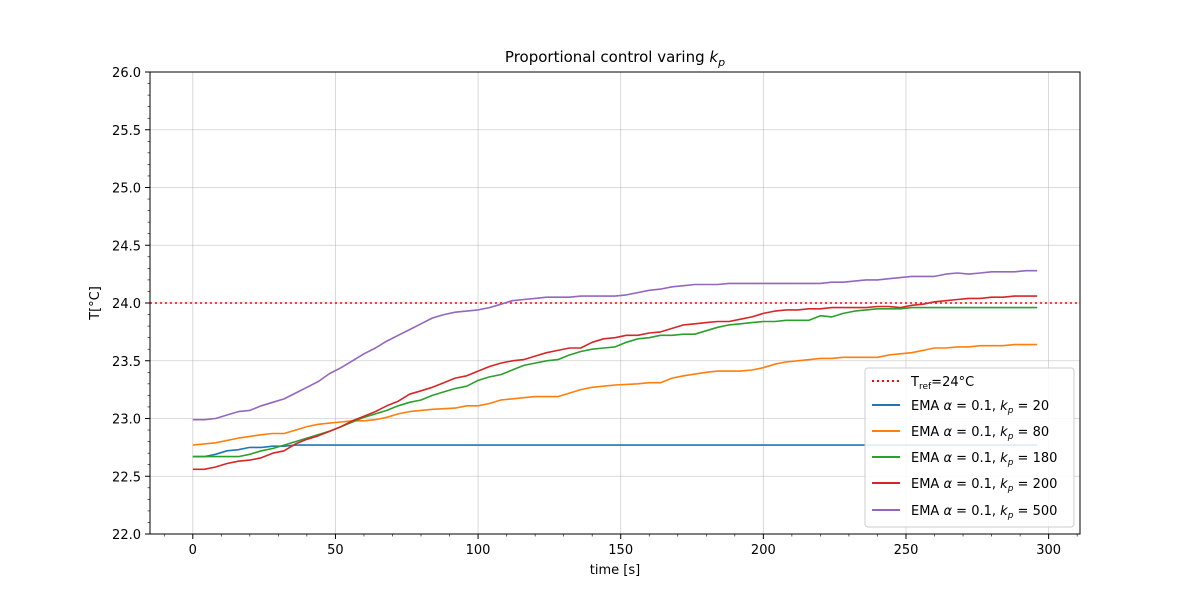 The width and height of the screenshot is (1200, 600). Describe the element at coordinates (126, 304) in the screenshot. I see `y-tick-label: 24.0` at that location.